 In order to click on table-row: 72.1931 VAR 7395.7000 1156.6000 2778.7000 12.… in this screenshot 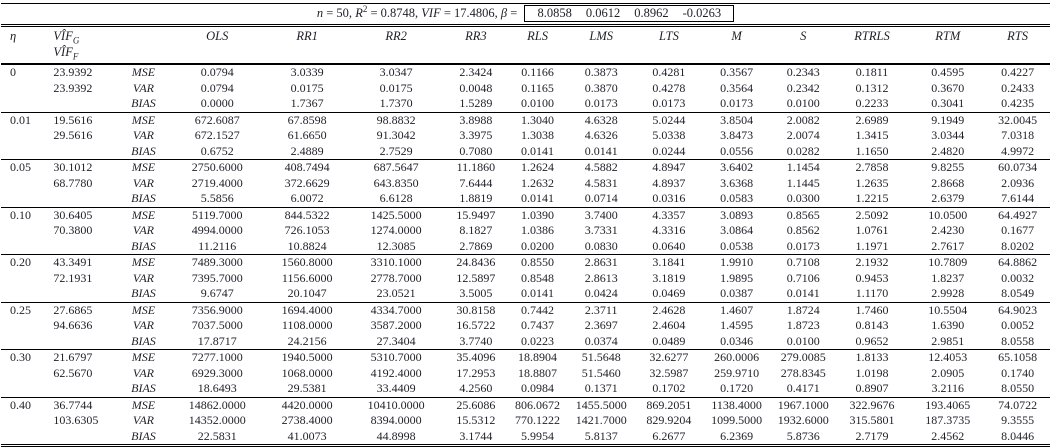, I will do `click(525, 279)`.